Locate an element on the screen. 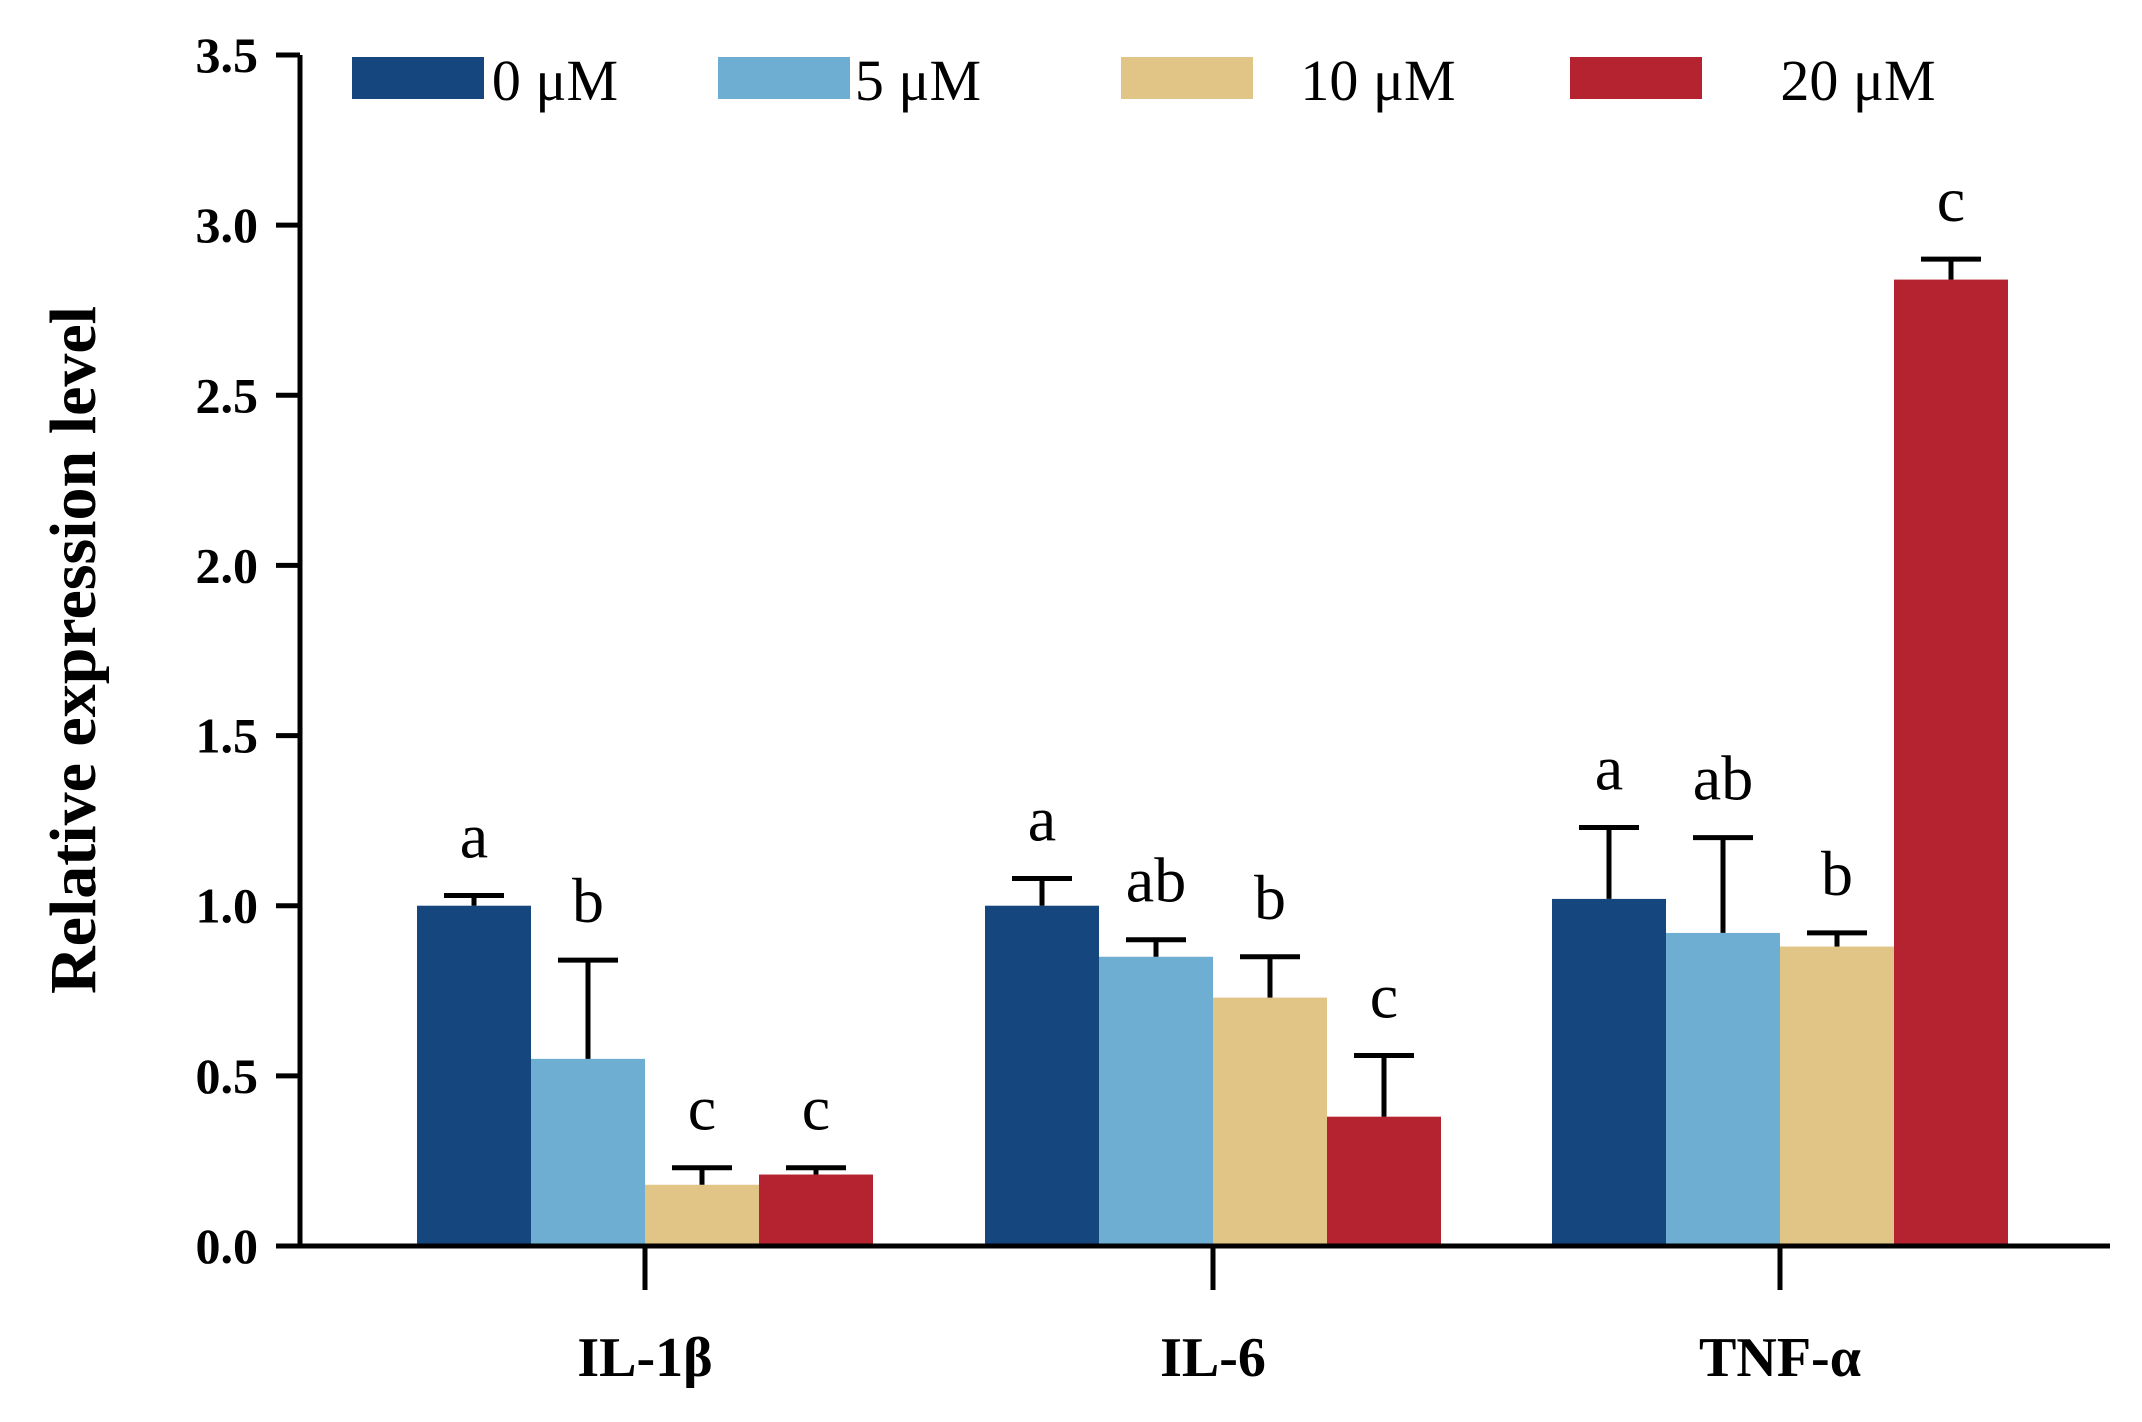  legend-label: 5 μM is located at coordinates (918, 80).